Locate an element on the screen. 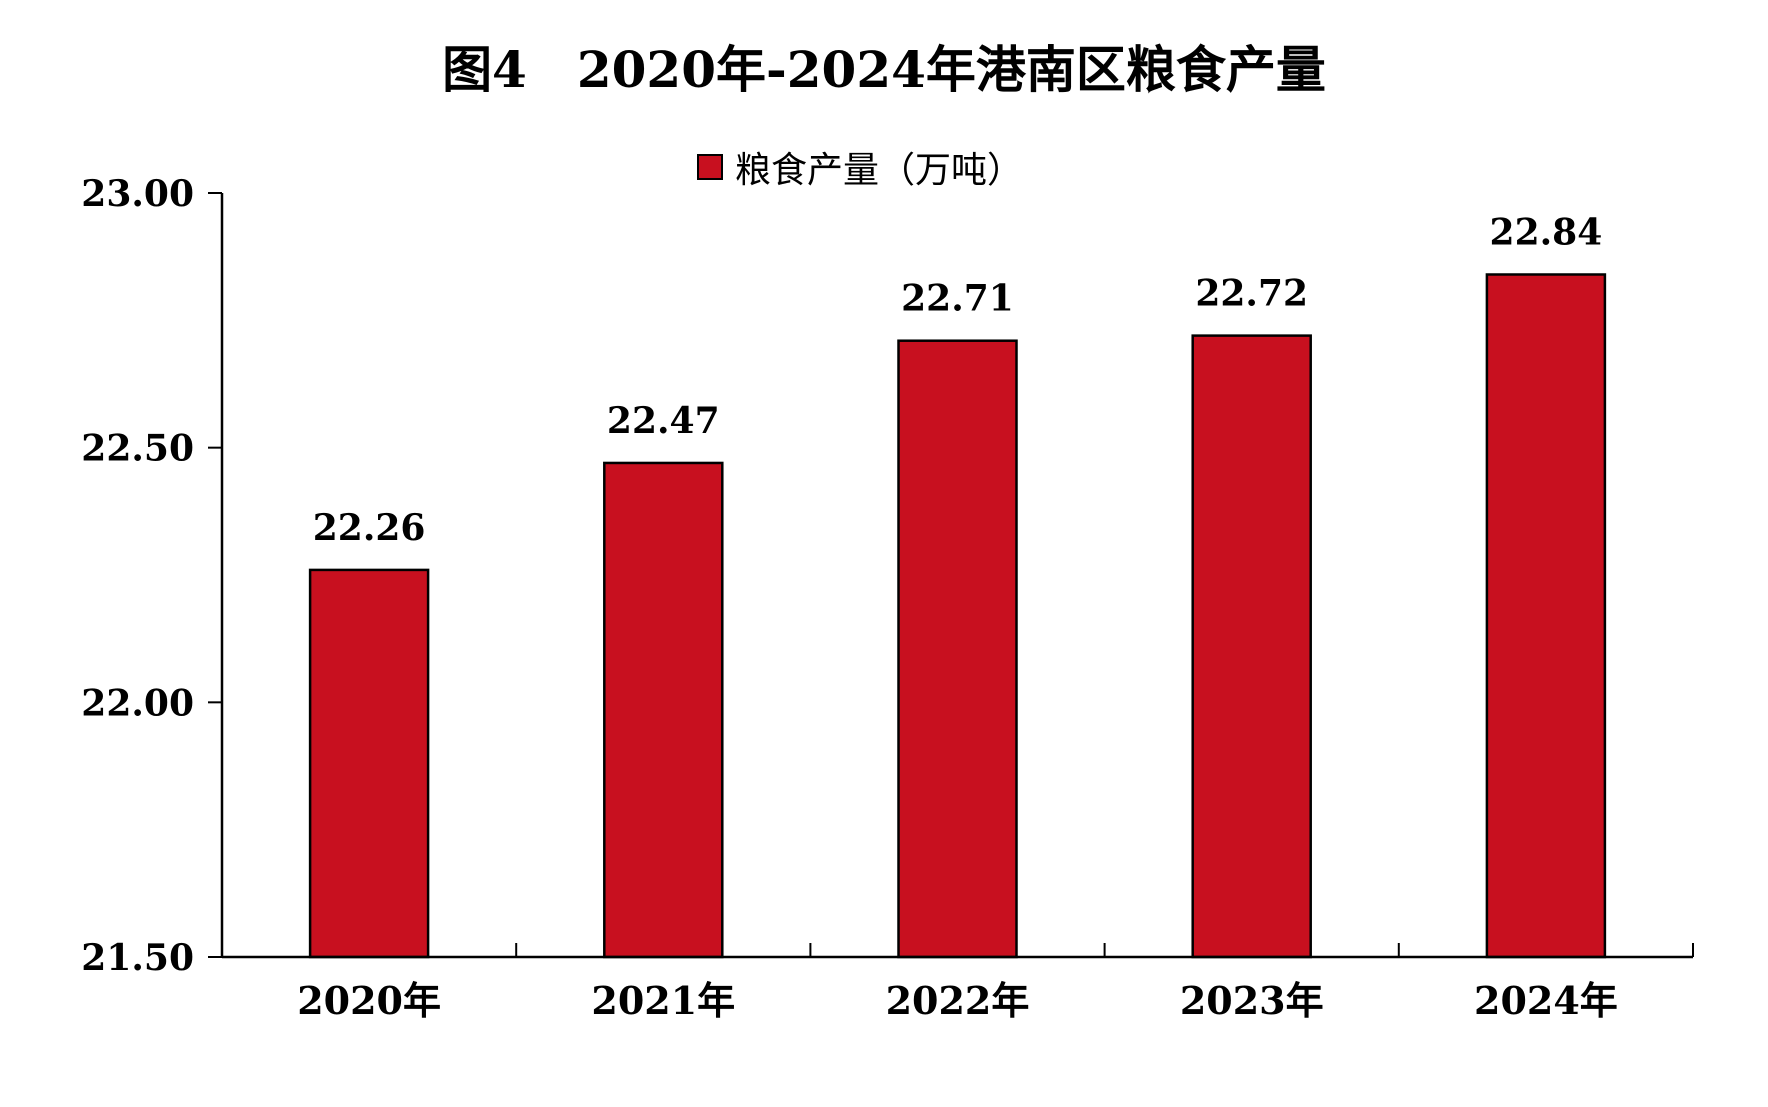 This screenshot has height=1107, width=1768. bar-2023年 is located at coordinates (1251, 646).